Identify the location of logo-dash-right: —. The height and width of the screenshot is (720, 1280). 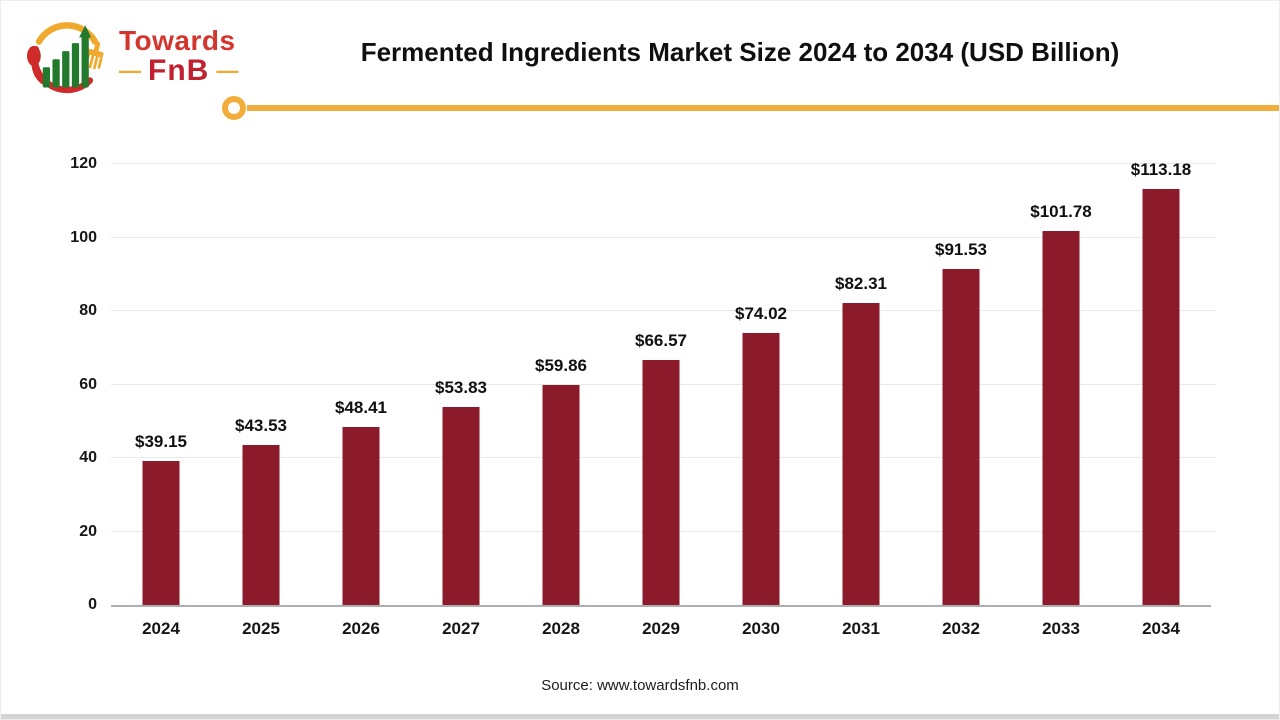
(227, 71).